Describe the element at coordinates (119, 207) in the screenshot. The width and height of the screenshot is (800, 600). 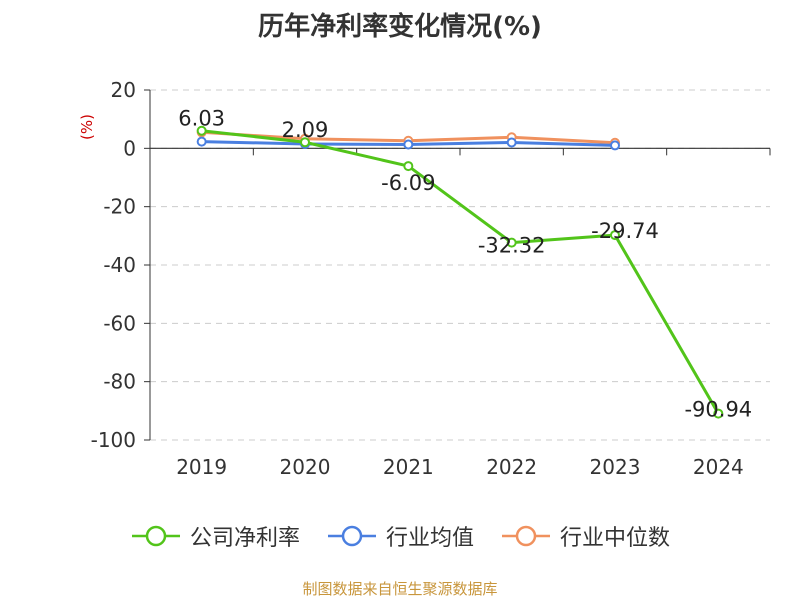
I see `y-tick-label: -20` at that location.